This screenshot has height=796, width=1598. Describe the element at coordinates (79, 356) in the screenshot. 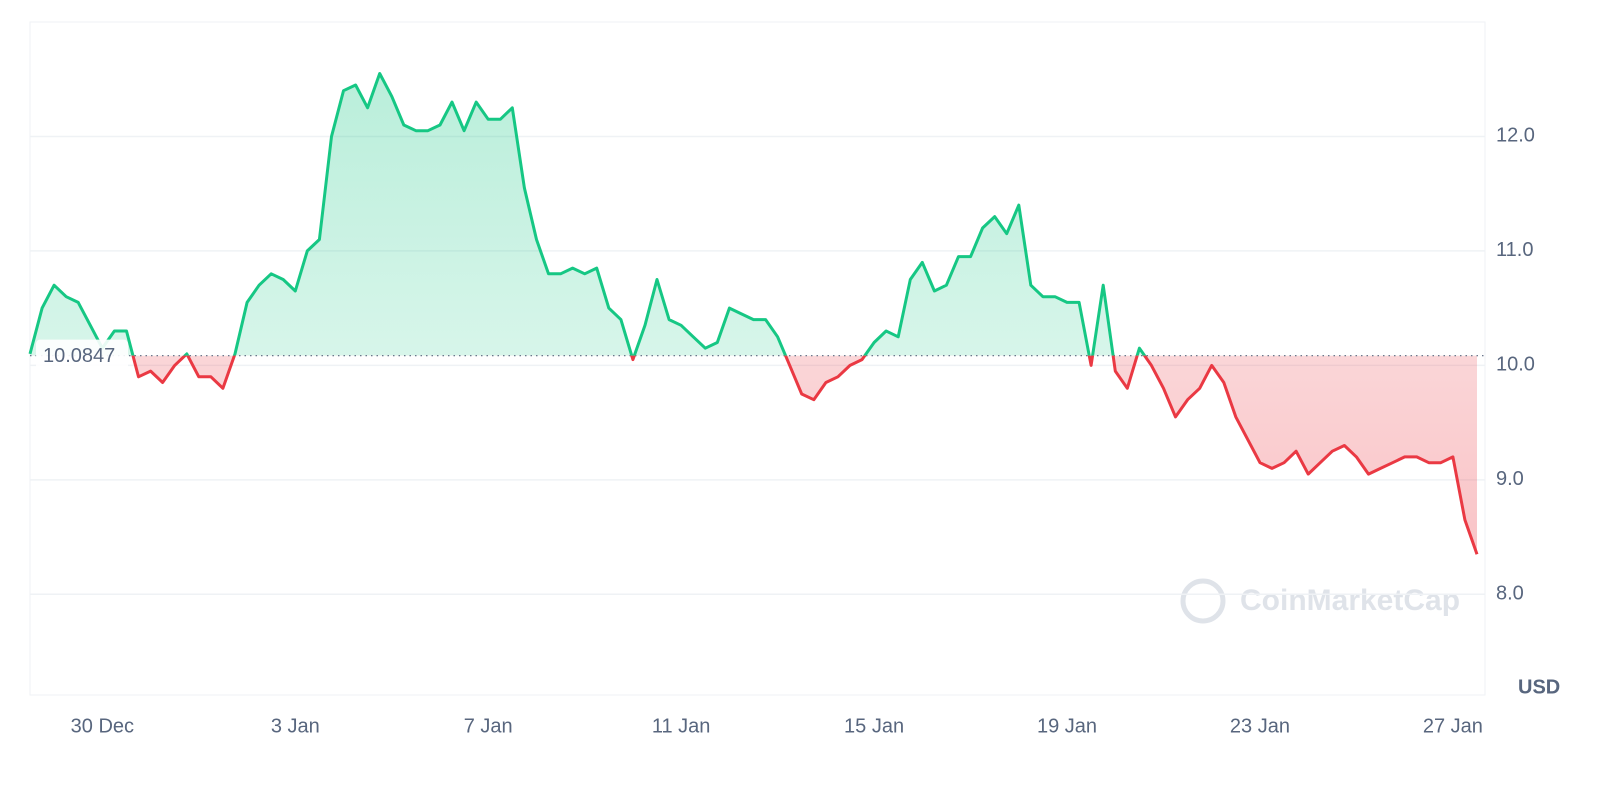

I see `baseline-label: 10.0847` at that location.